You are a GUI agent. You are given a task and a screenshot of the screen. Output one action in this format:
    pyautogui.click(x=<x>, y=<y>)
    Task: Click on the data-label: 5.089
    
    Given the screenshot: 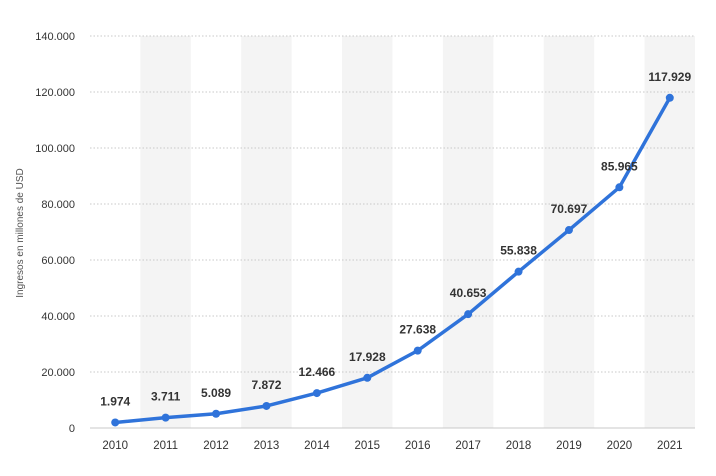 What is the action you would take?
    pyautogui.click(x=216, y=393)
    